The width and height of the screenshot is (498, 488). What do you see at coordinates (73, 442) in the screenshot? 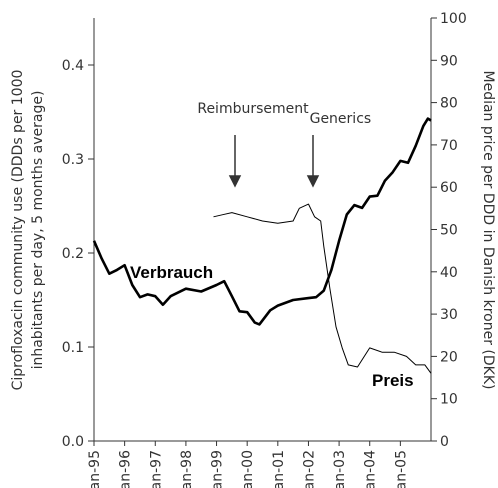
I see `y-tick-label: 0.0` at bounding box center [73, 442].